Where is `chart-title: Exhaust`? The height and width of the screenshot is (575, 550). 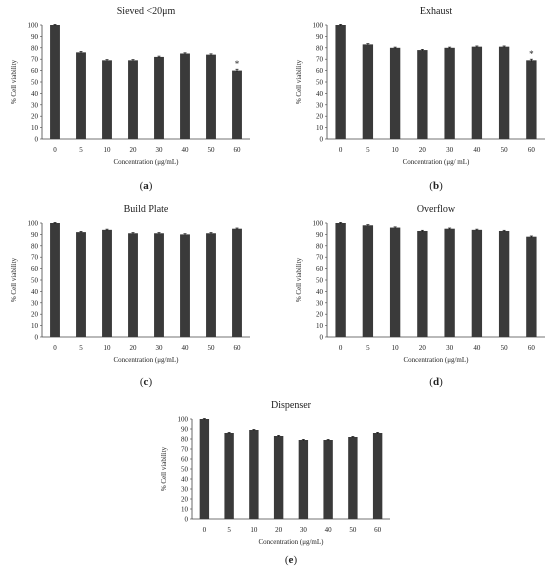 chart-title: Exhaust is located at coordinates (436, 11).